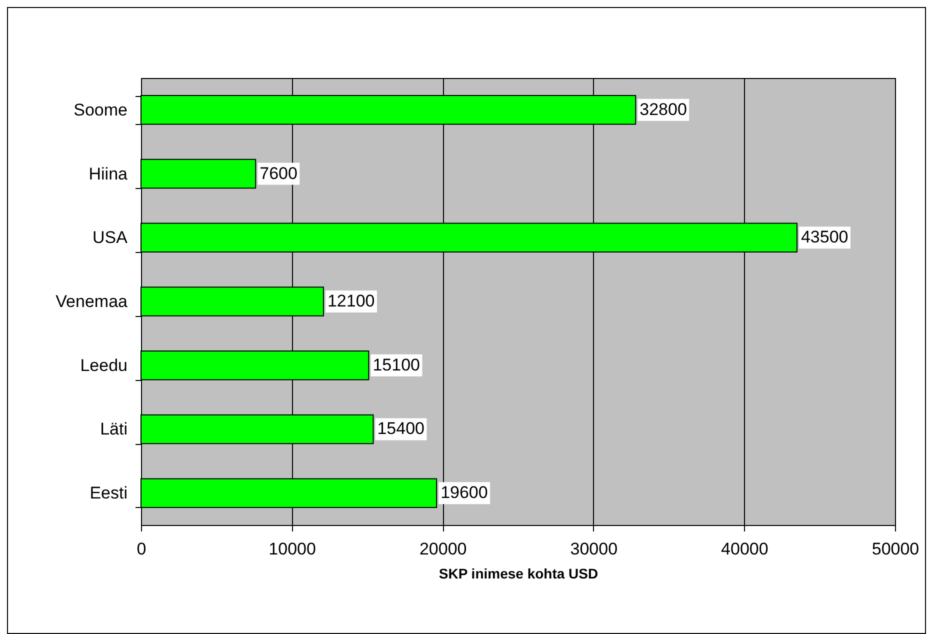 This screenshot has height=634, width=935. I want to click on data-label: 32800, so click(663, 109).